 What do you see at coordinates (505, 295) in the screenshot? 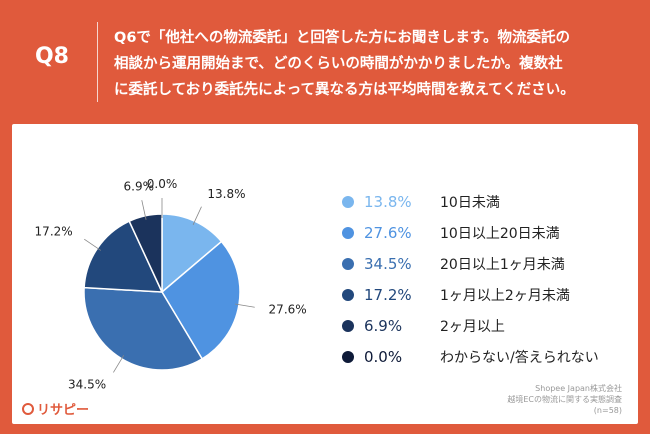
I see `legend-label: 1ヶ月以上2ヶ月未満` at bounding box center [505, 295].